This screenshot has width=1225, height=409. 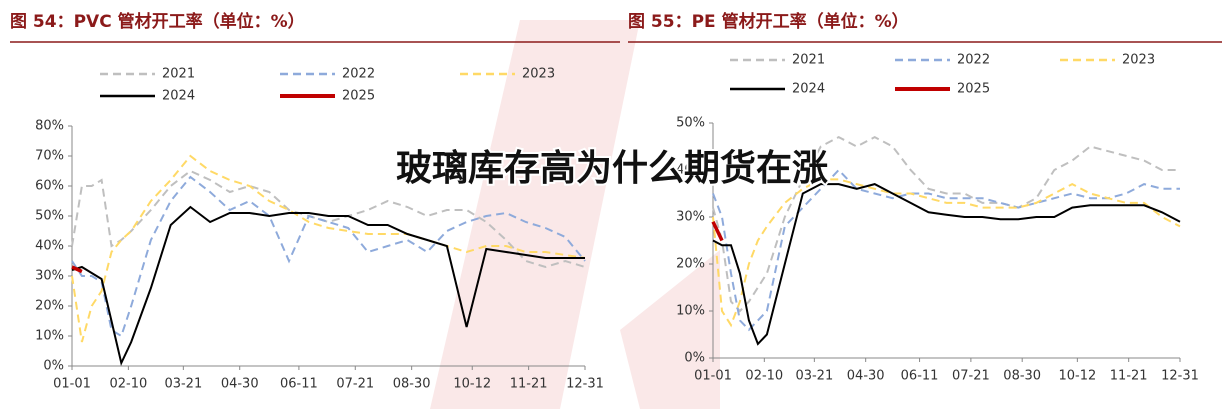 I want to click on y-tick-label: 80%, so click(x=49, y=126).